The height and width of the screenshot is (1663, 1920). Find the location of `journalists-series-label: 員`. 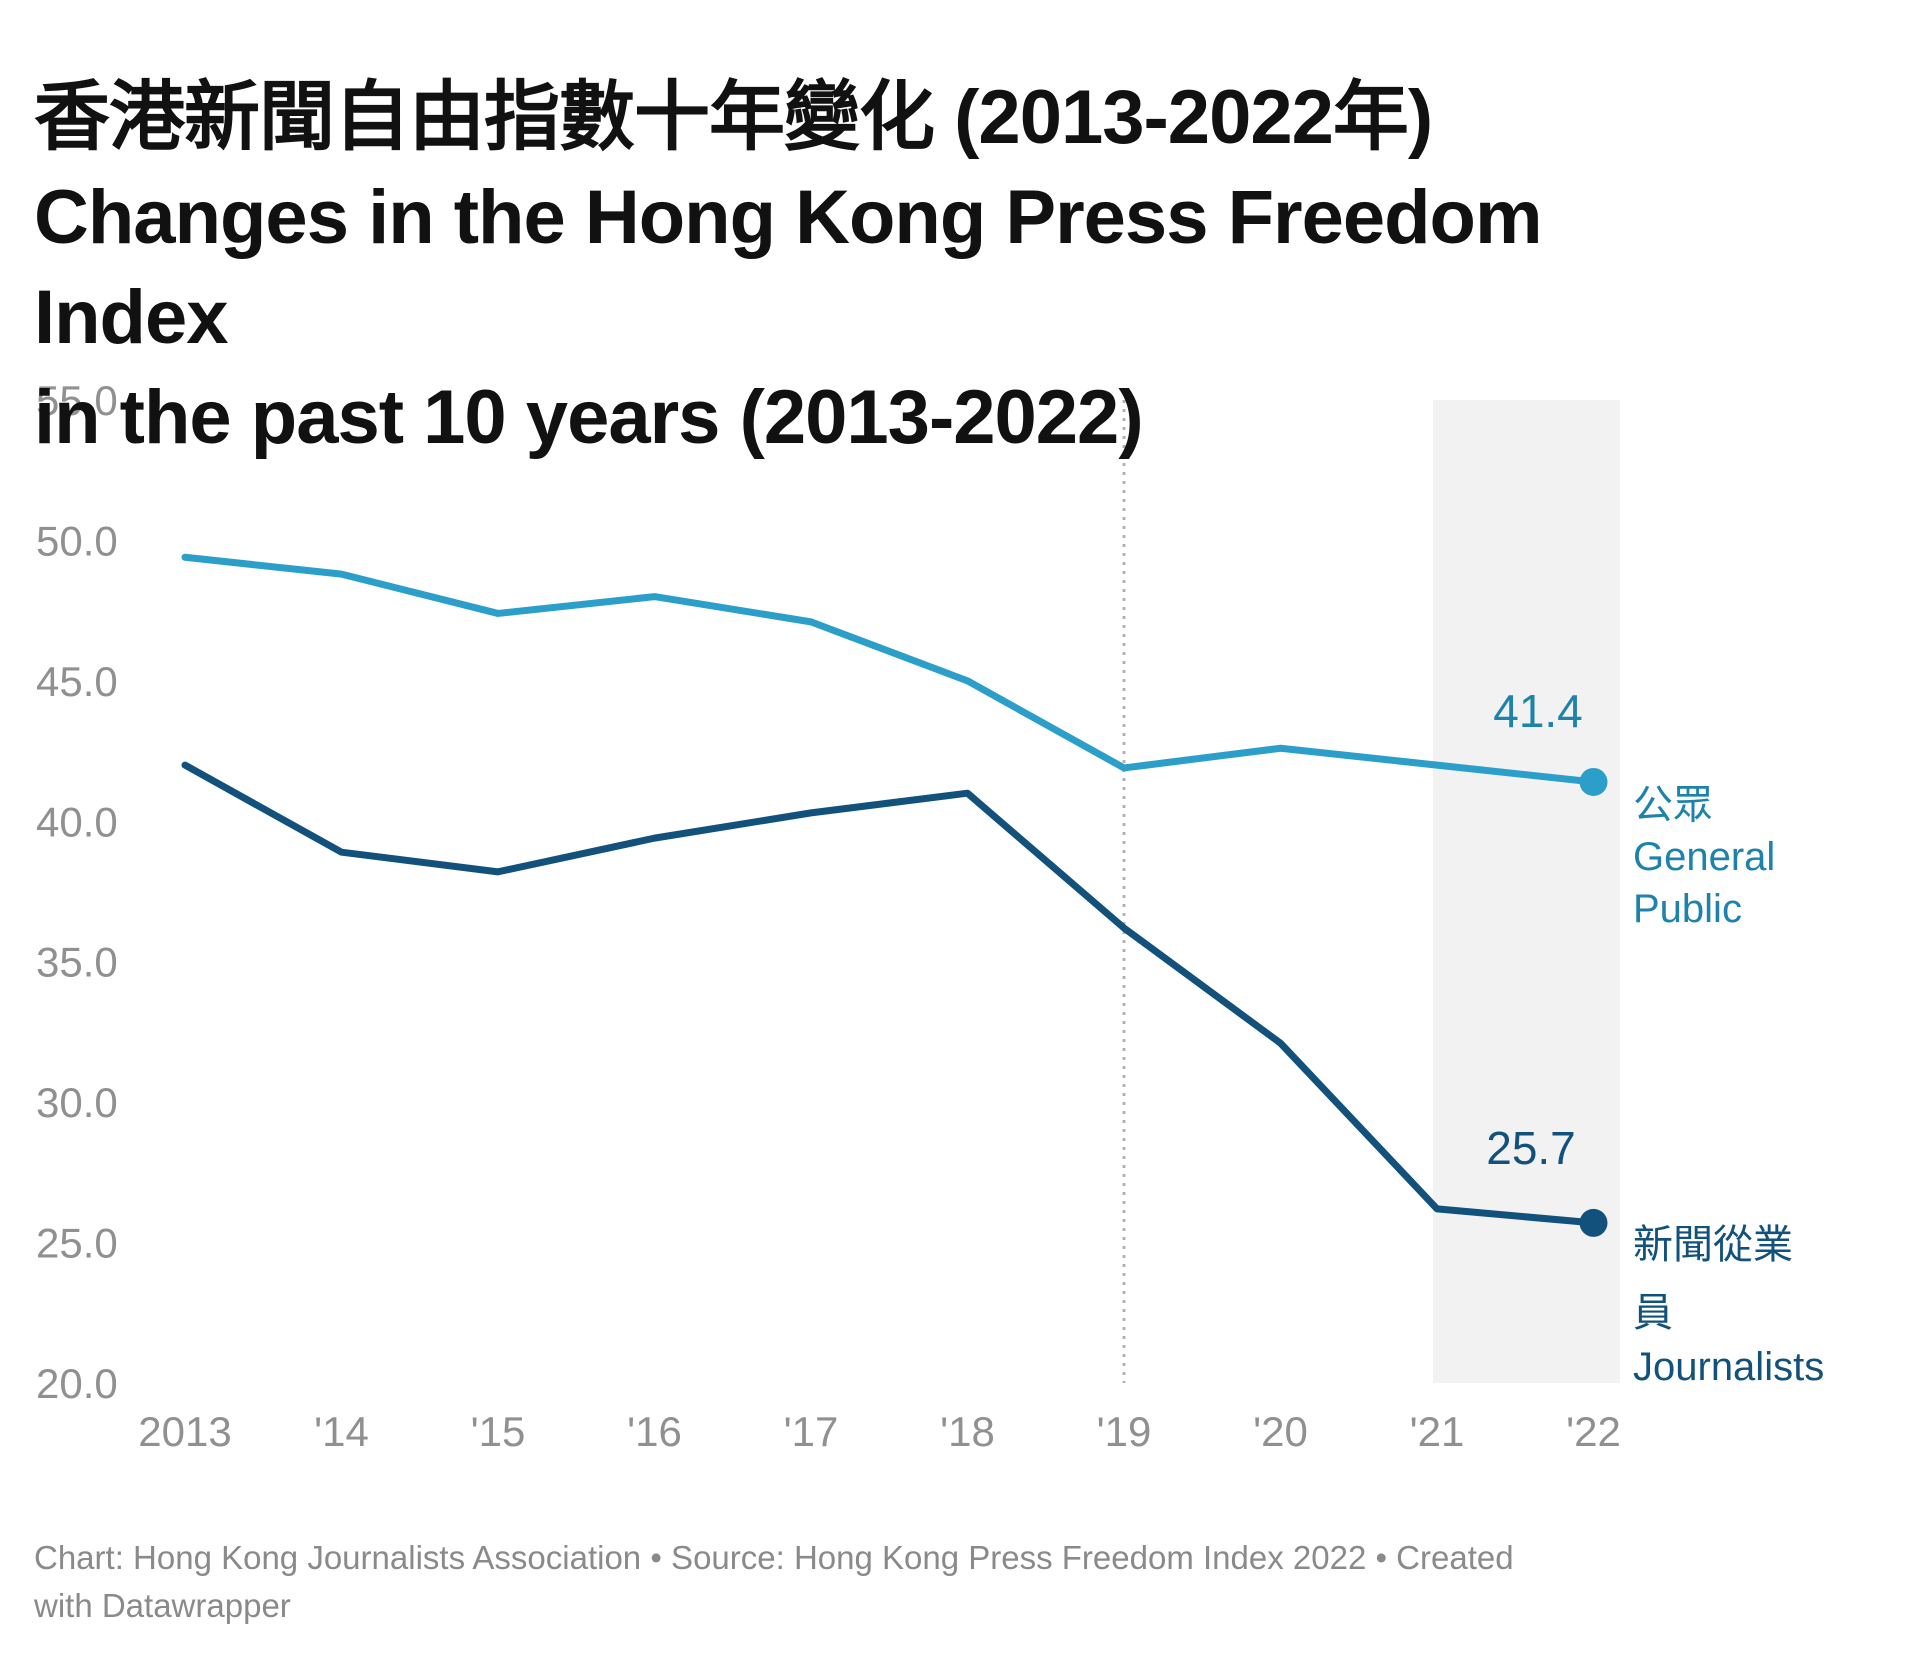

journalists-series-label: 員 is located at coordinates (1653, 1313).